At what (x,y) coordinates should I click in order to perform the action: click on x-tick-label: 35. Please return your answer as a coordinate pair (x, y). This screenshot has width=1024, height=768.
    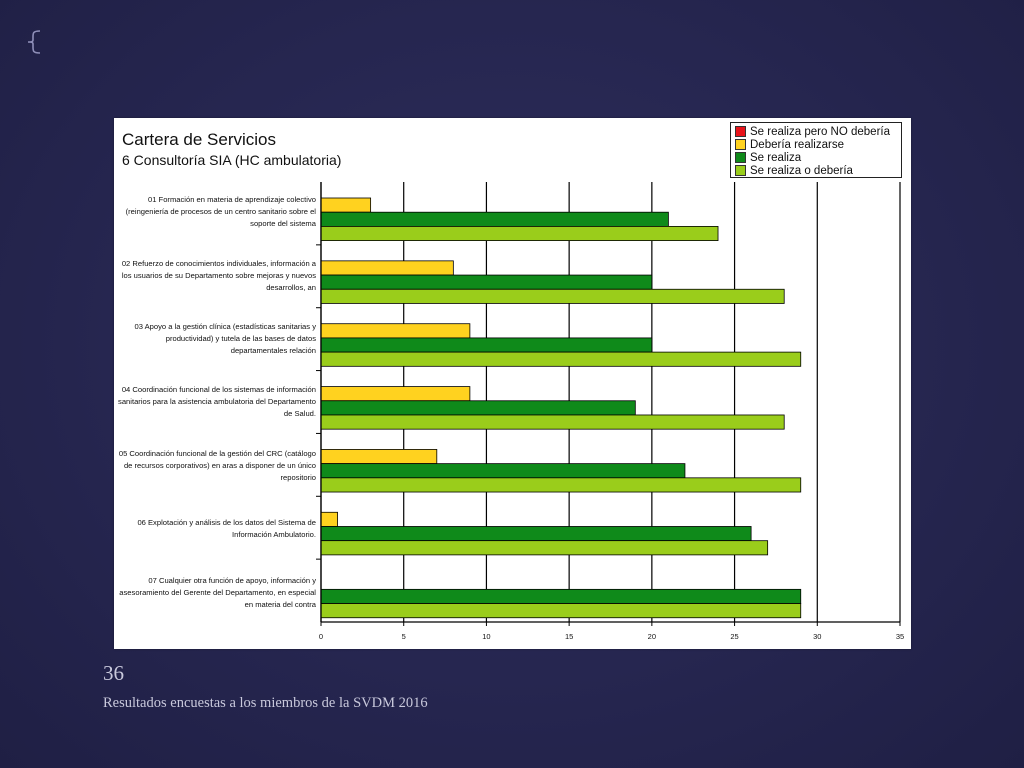
    Looking at the image, I should click on (900, 636).